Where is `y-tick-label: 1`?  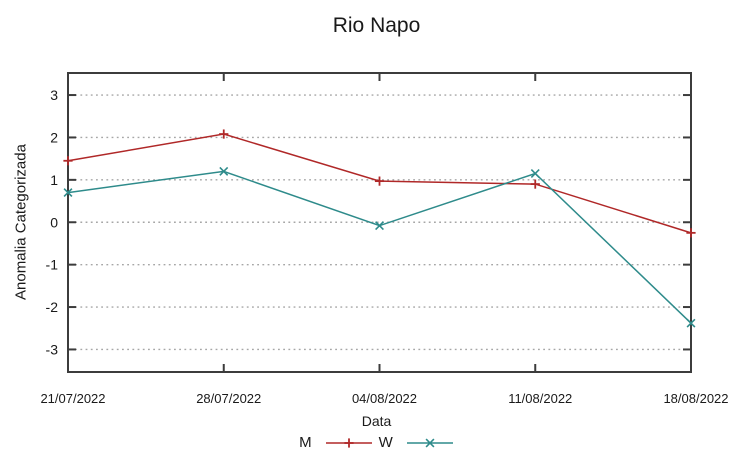 y-tick-label: 1 is located at coordinates (54, 180).